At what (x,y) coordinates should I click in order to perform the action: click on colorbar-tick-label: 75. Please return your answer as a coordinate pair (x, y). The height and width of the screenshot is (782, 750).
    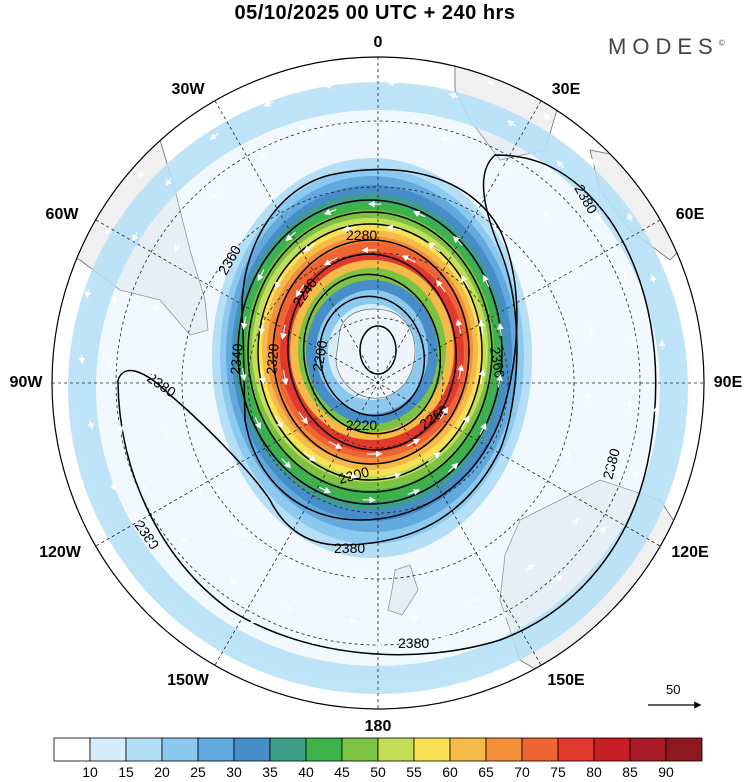
    Looking at the image, I should click on (558, 772).